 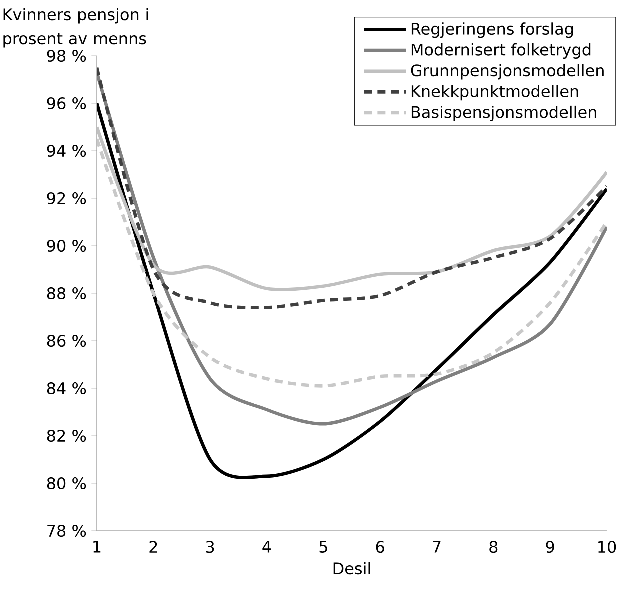 I want to click on y-tick-label: 92 %, so click(x=66, y=198).